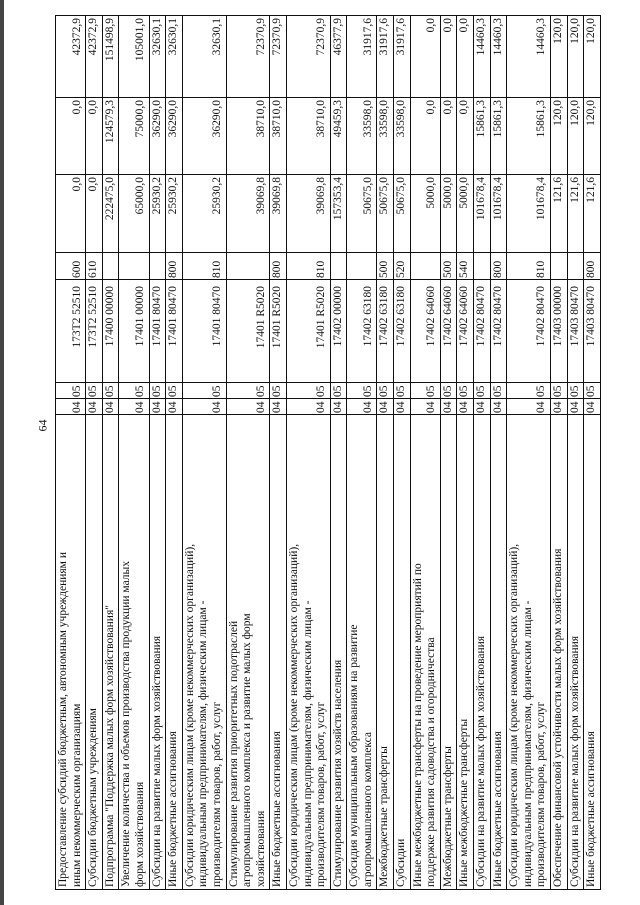 The image size is (640, 905). Describe the element at coordinates (338, 331) in the screenshot. I see `target-article-code-cell: 17402 00000` at that location.